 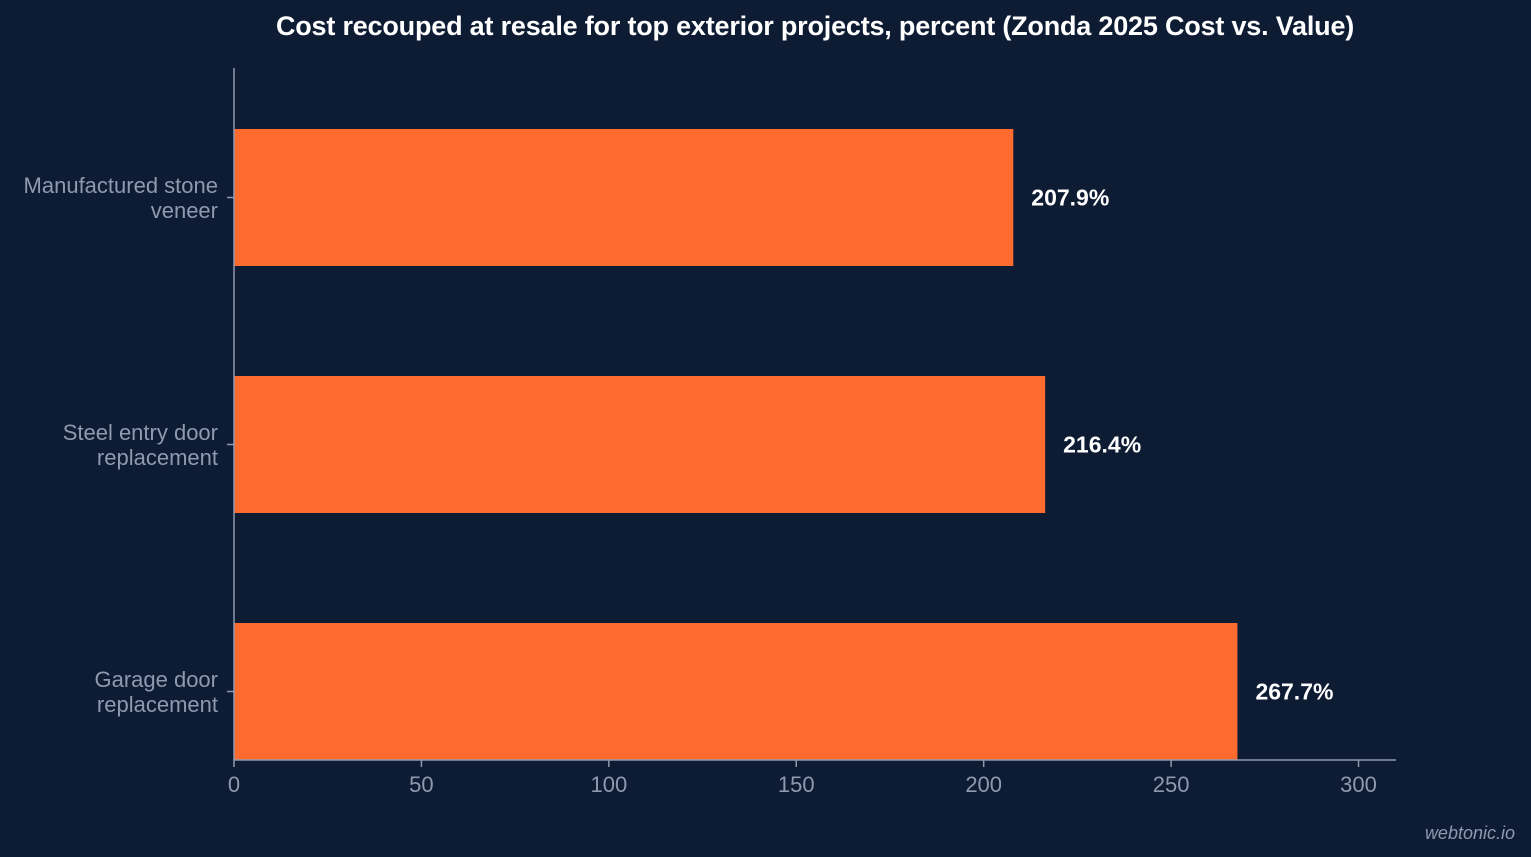 What do you see at coordinates (796, 784) in the screenshot?
I see `x-tick-label: 150` at bounding box center [796, 784].